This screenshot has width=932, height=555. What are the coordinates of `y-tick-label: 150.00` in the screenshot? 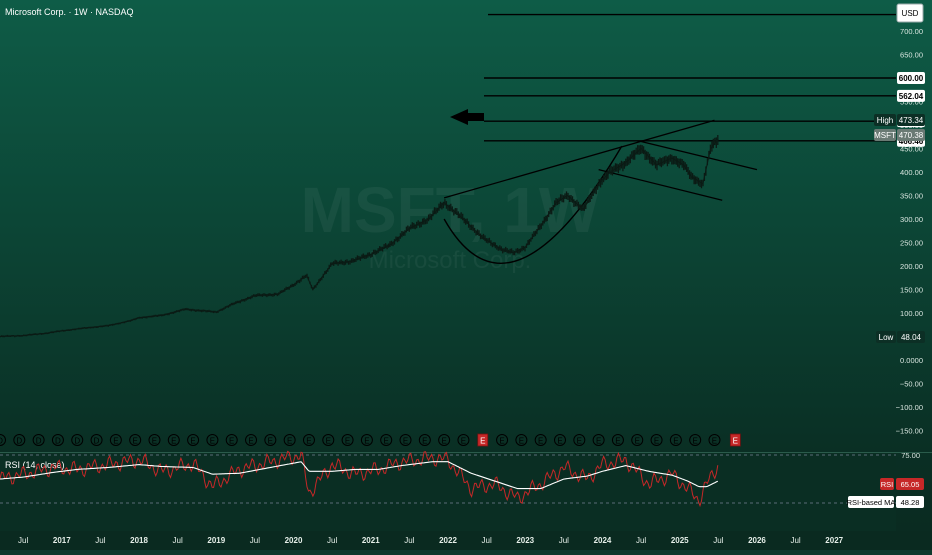 It's located at (911, 290).